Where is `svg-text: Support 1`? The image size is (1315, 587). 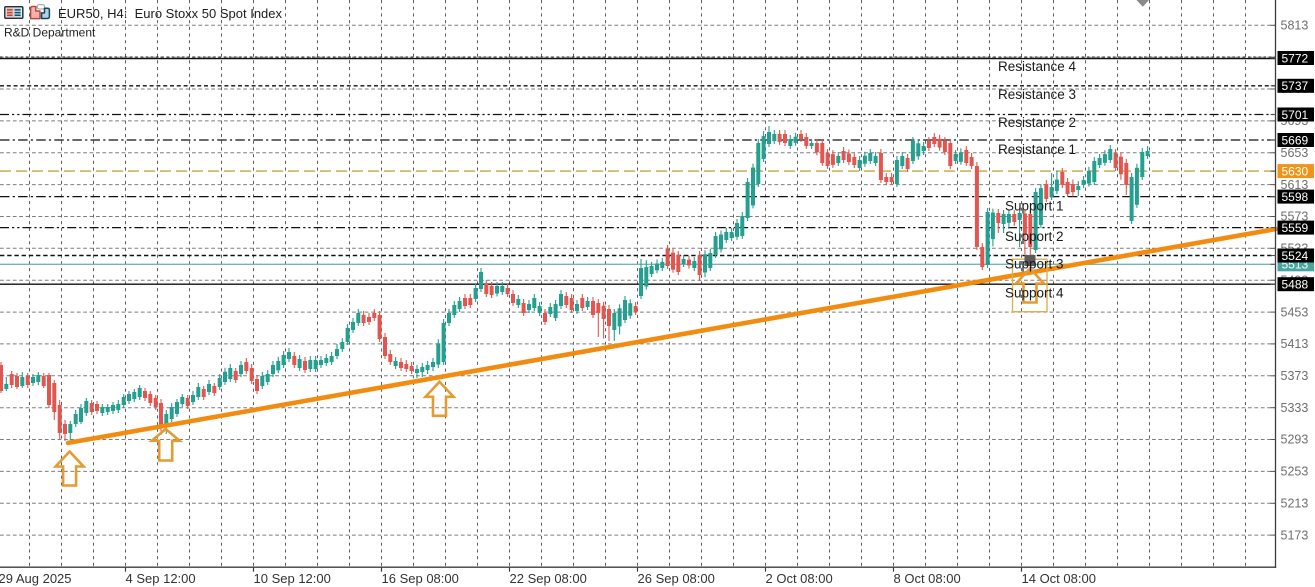
svg-text: Support 1 is located at coordinates (1034, 205).